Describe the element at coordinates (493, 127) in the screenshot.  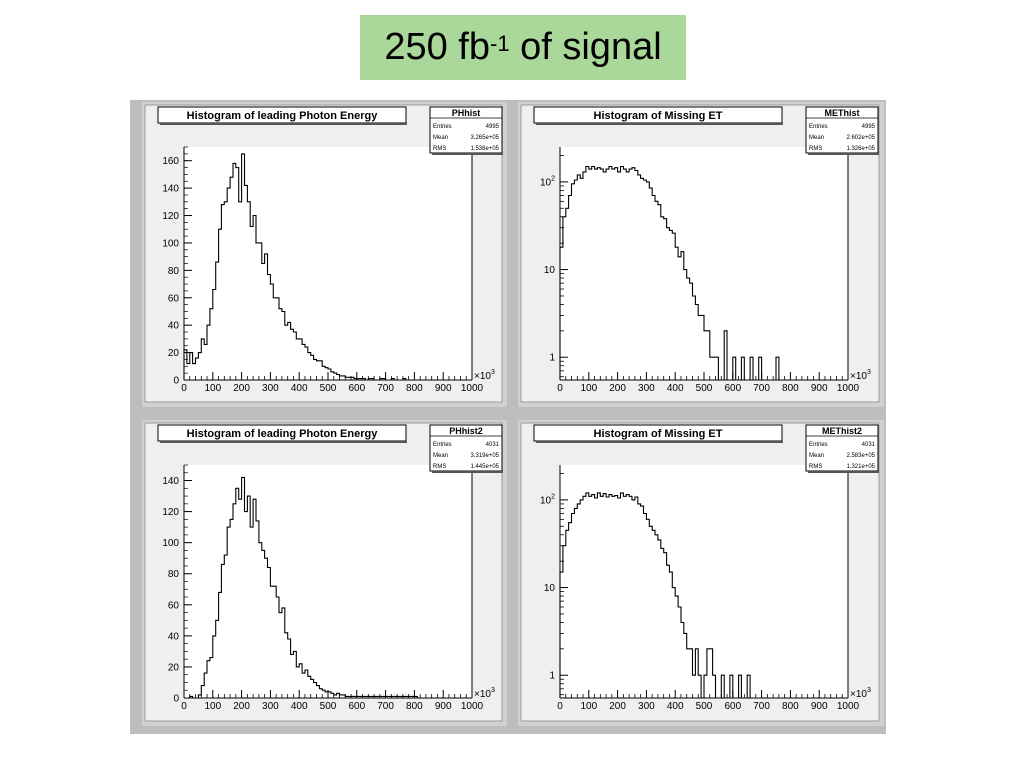
I see `stats-row-value: 4995` at that location.